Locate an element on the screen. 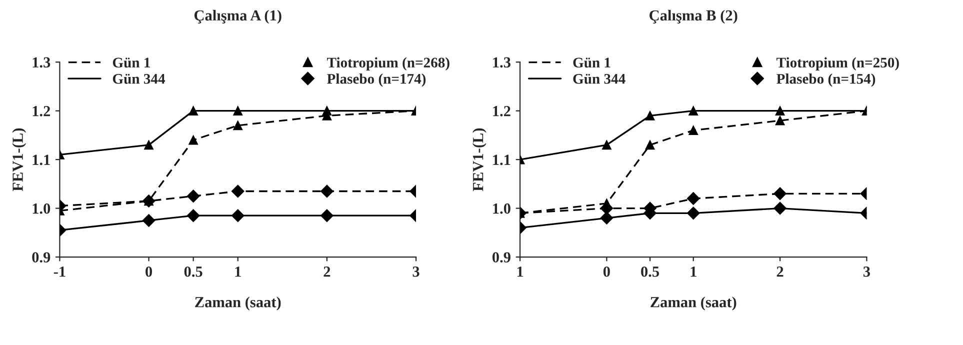  chart-title: Çalışma A (1) is located at coordinates (238, 17).